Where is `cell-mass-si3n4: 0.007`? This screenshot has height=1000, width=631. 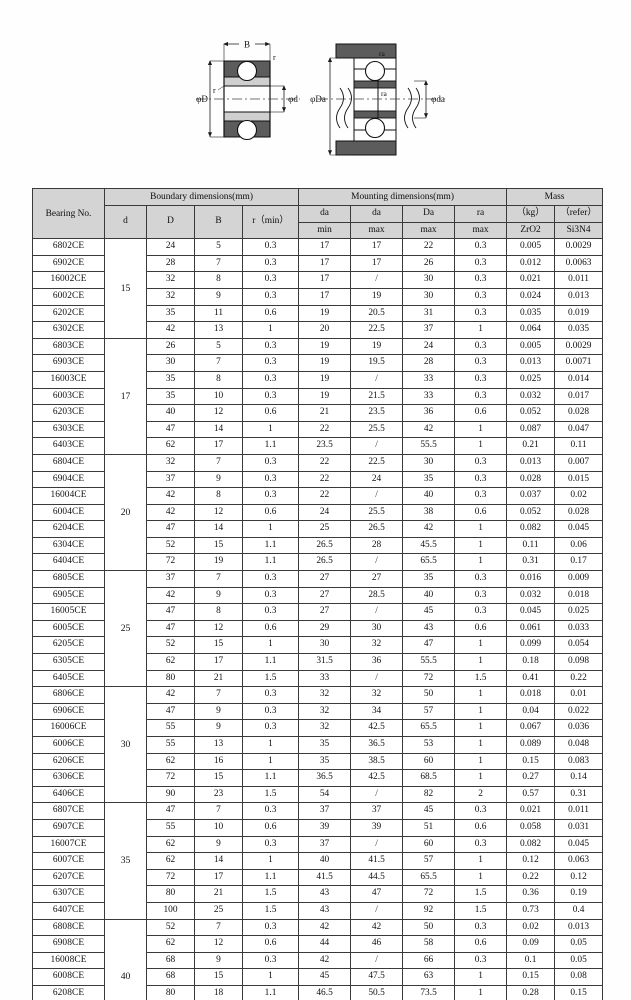 cell-mass-si3n4: 0.007 is located at coordinates (579, 462).